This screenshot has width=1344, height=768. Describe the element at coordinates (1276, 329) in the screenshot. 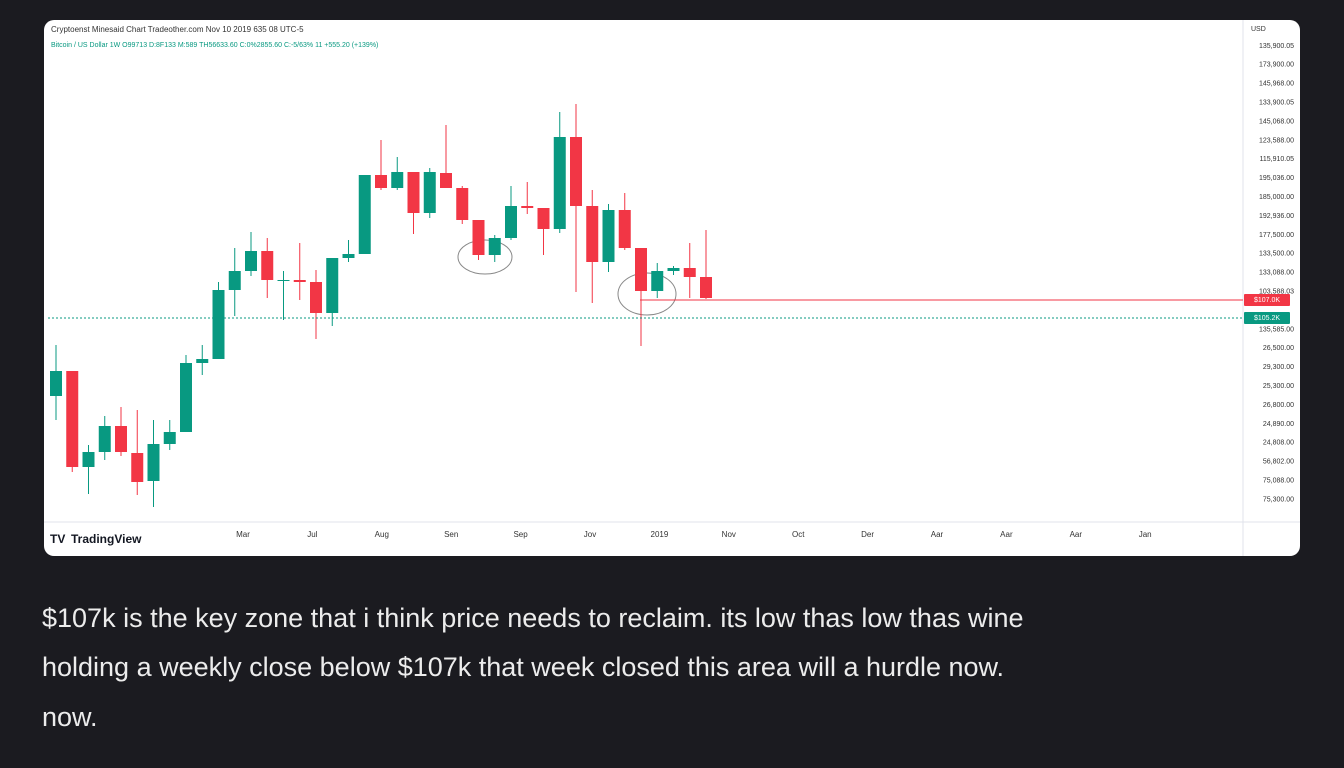

I see `price-axis-label: 135,585.00` at that location.